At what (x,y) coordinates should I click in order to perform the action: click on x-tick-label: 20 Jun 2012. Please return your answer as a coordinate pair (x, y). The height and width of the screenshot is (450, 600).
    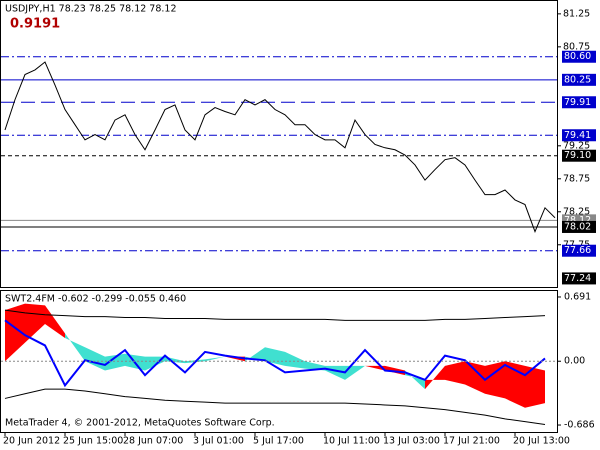
    Looking at the image, I should click on (31, 441).